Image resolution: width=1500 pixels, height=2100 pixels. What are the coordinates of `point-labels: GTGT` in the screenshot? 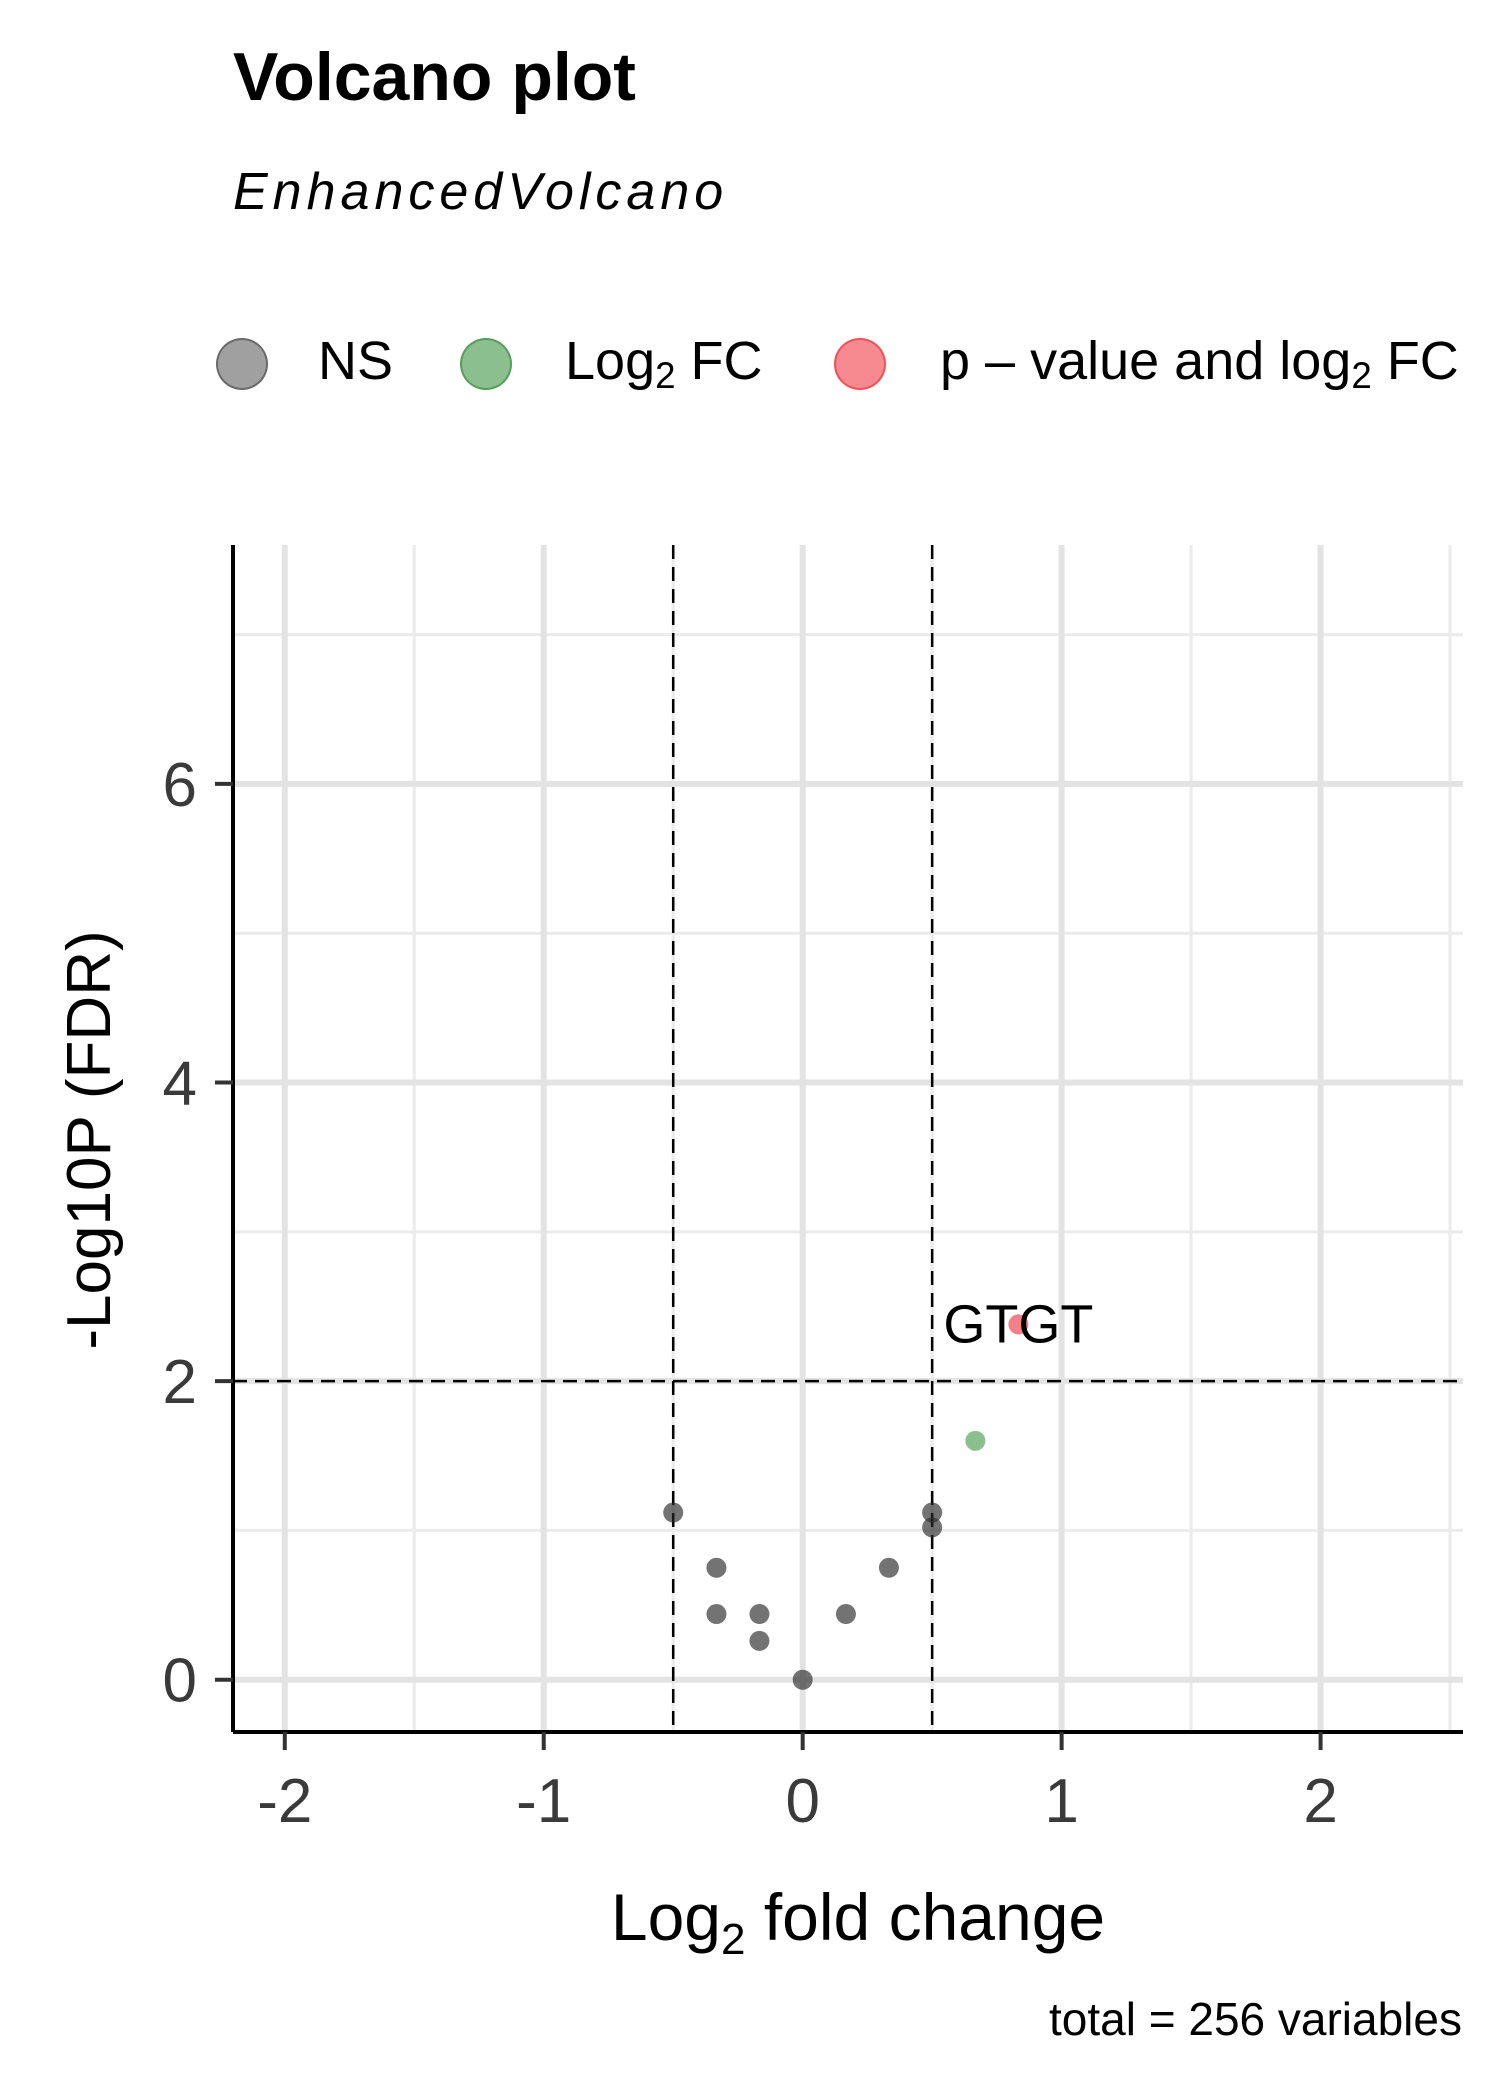 It's located at (1018, 1324).